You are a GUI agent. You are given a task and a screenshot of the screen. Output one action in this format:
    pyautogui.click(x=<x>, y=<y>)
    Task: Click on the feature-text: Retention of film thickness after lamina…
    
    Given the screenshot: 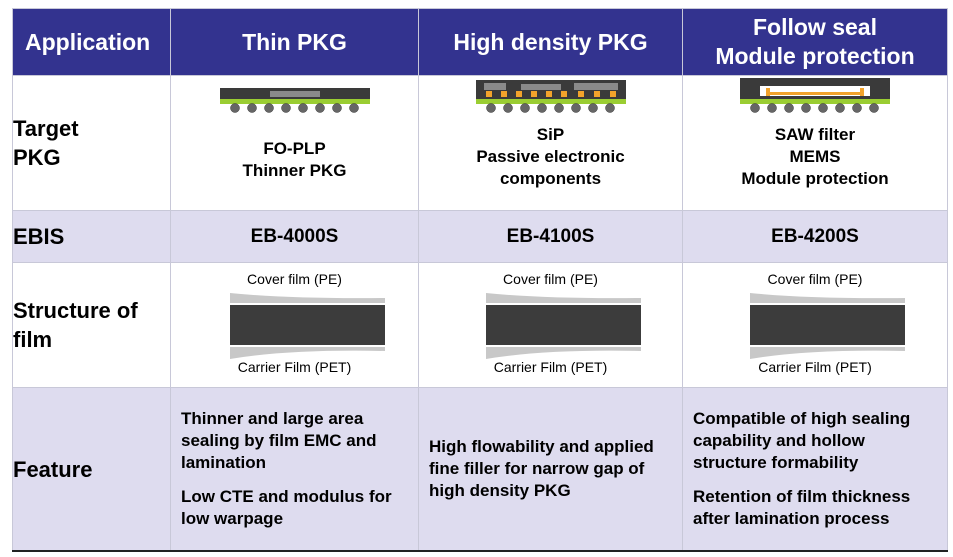 What is the action you would take?
    pyautogui.click(x=802, y=507)
    